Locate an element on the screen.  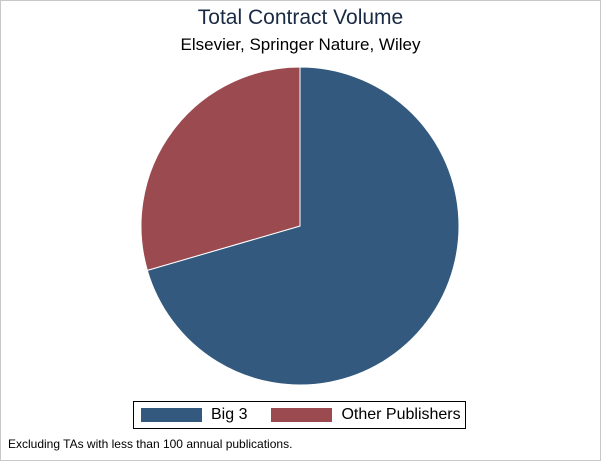
legend-item-other-publishers: Other Publishers is located at coordinates (366, 415).